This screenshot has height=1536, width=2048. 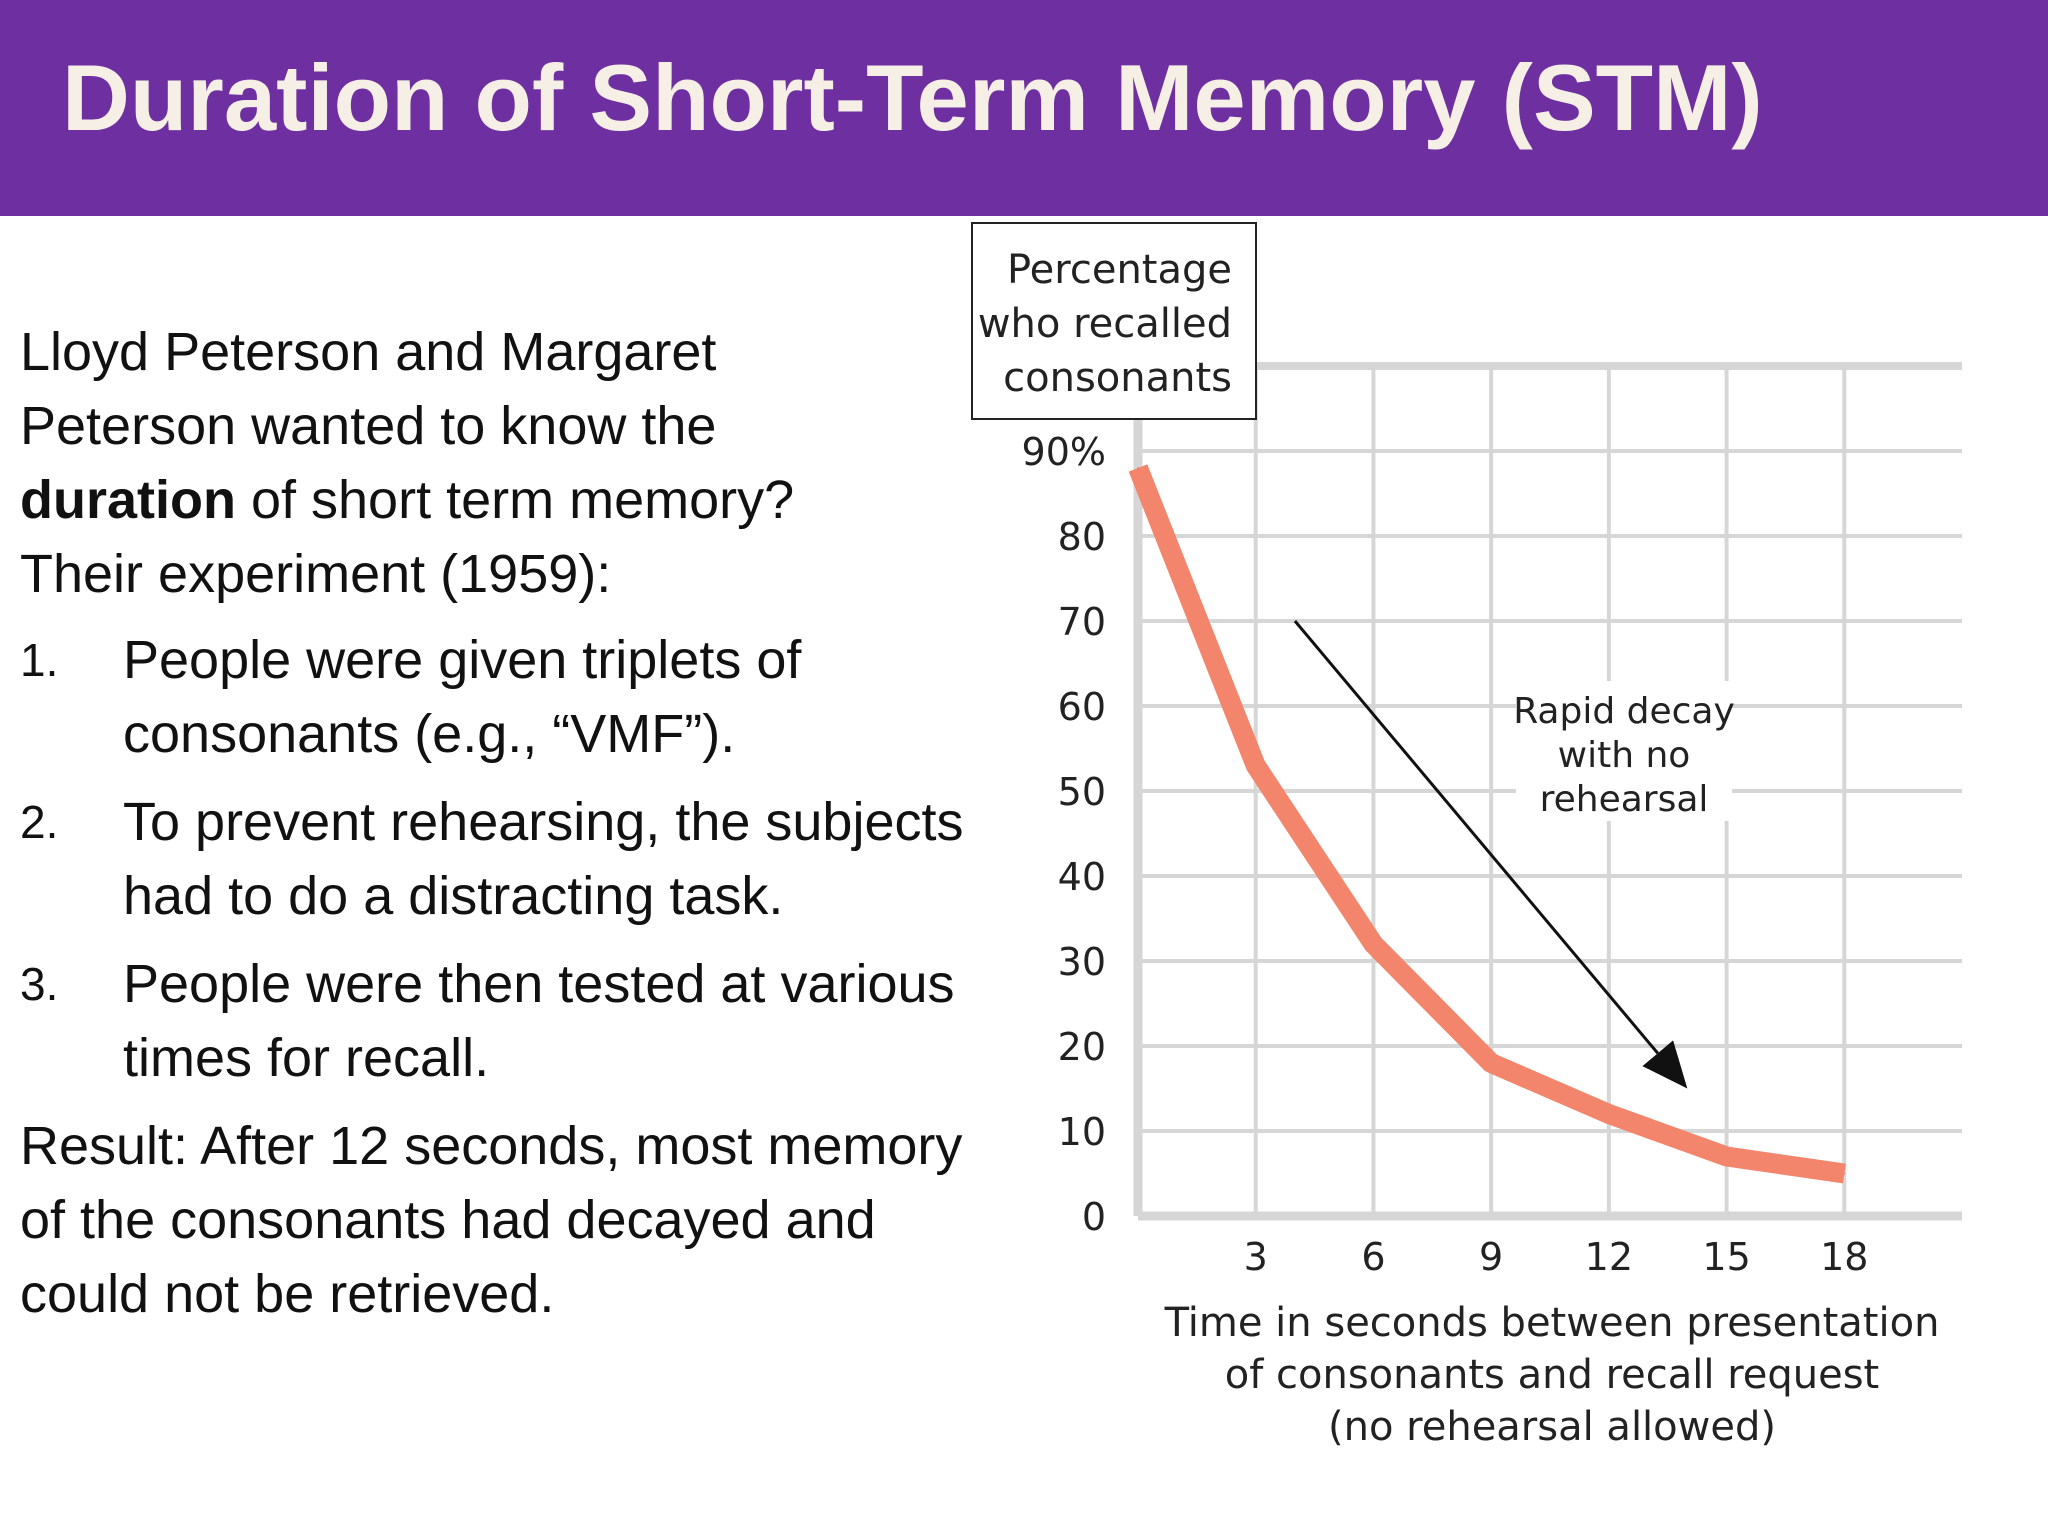 What do you see at coordinates (1844, 1257) in the screenshot?
I see `x-tick-label: 18` at bounding box center [1844, 1257].